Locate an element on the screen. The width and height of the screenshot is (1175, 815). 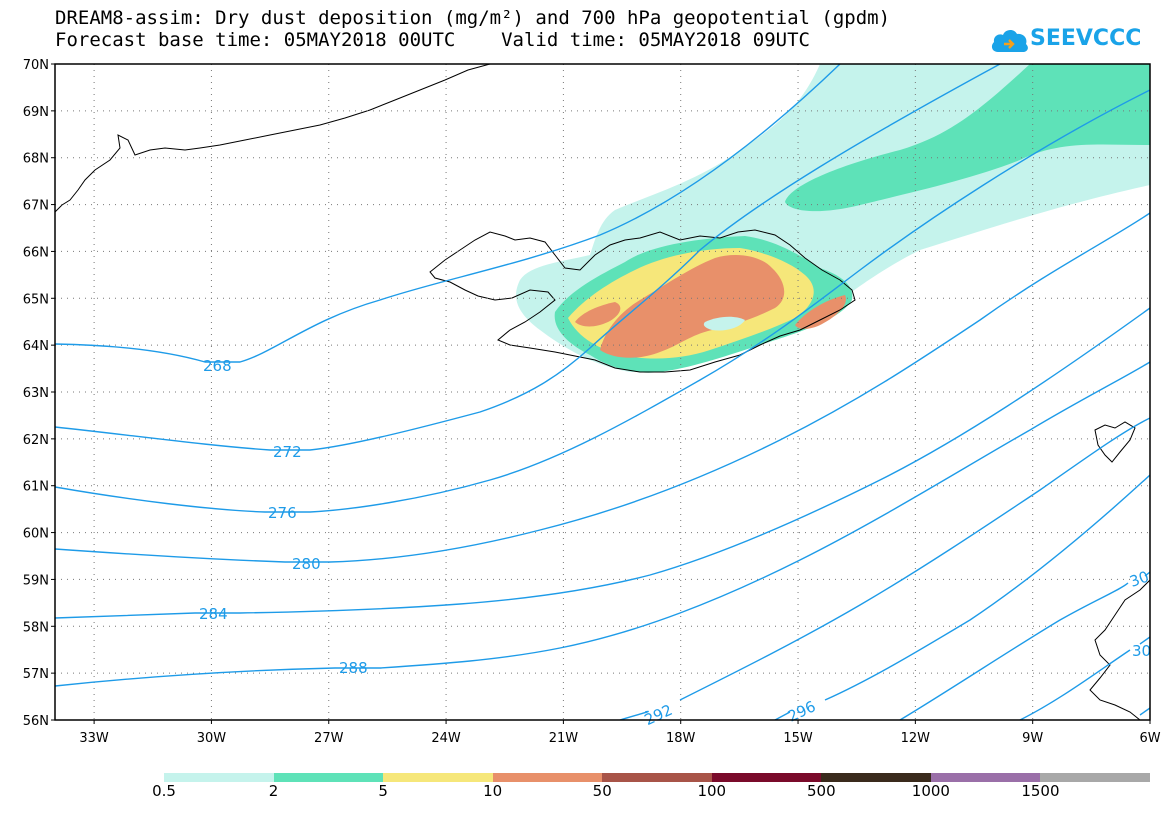
lon-label: 15W is located at coordinates (798, 738).